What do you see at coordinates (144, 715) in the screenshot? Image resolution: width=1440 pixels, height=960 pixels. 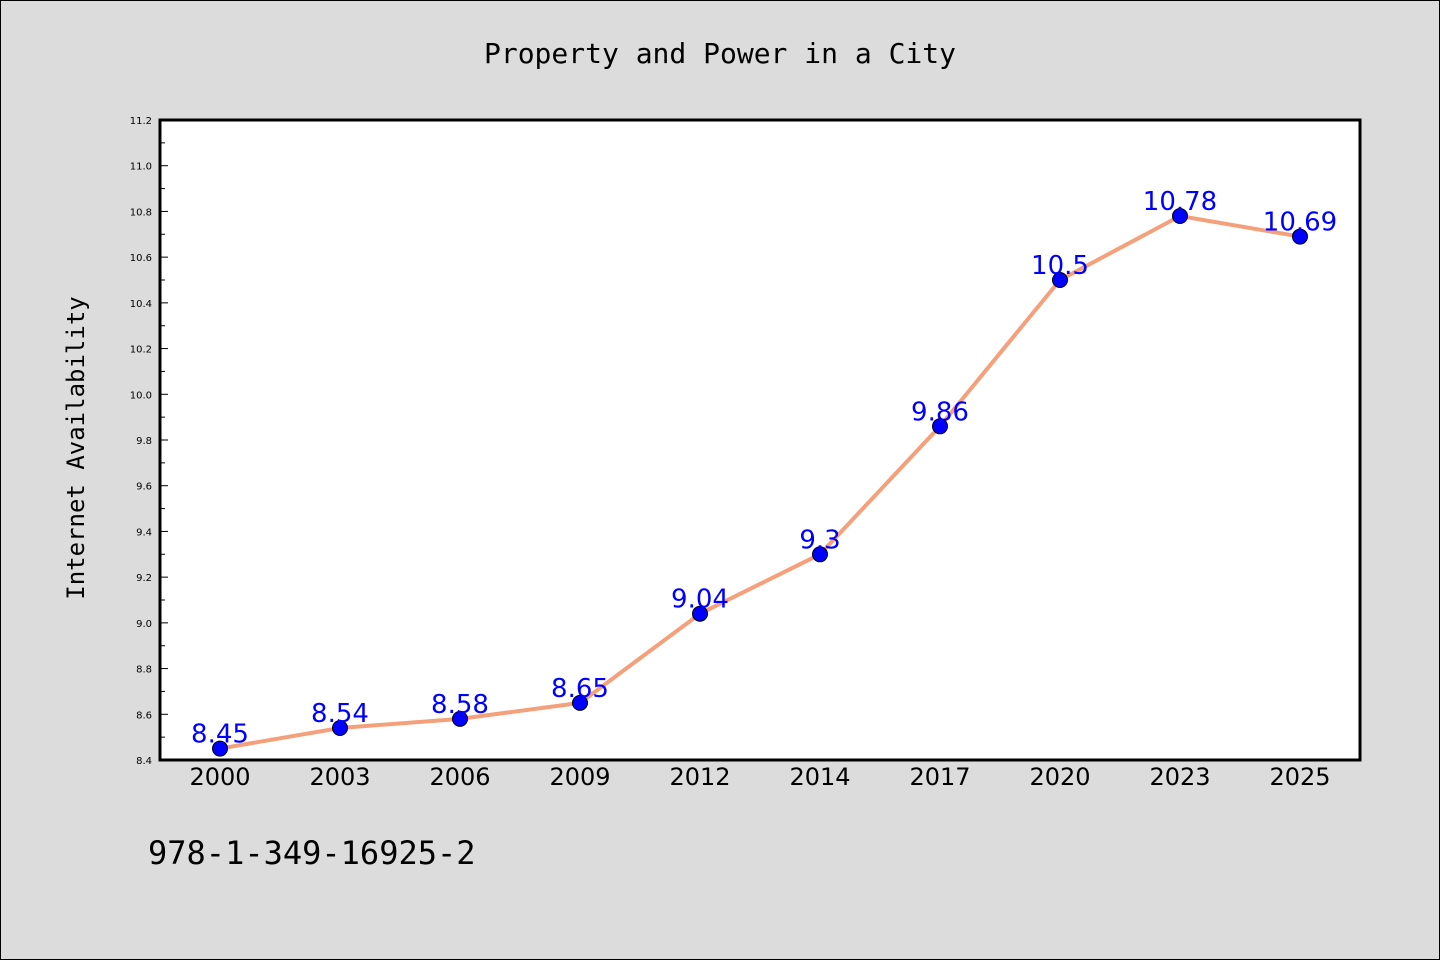 I see `y-tick-label: 8.6` at bounding box center [144, 715].